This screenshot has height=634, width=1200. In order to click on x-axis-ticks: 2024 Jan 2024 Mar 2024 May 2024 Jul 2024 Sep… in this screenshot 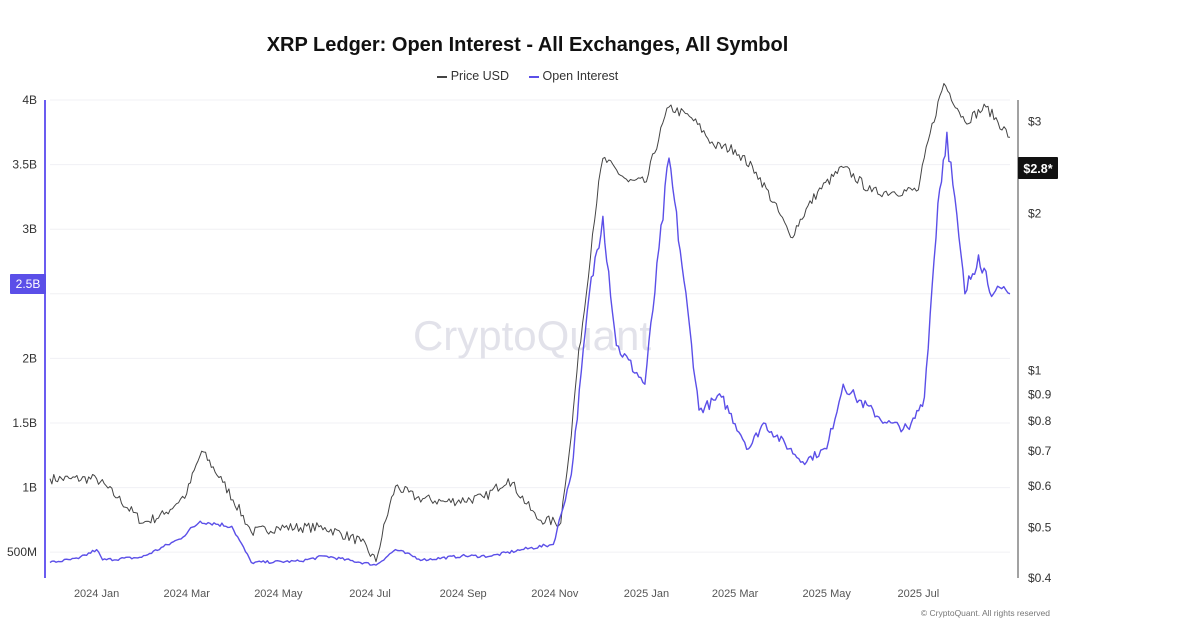, I will do `click(506, 594)`.